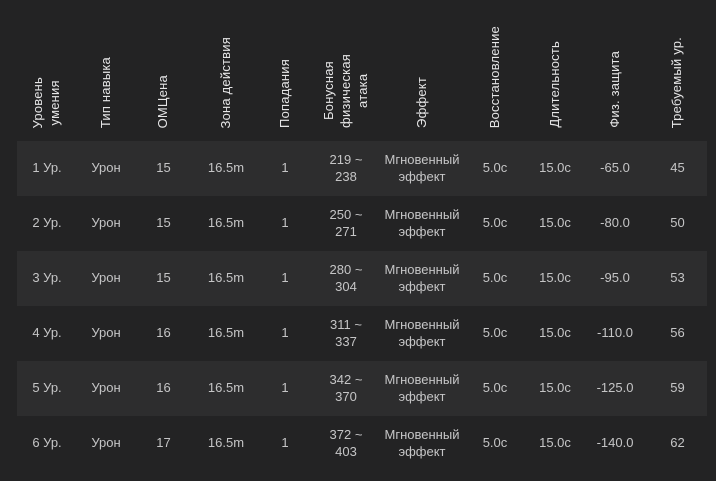 This screenshot has height=481, width=716. I want to click on column-header-bonus-attack: Бонусная физическая атака, so click(346, 70).